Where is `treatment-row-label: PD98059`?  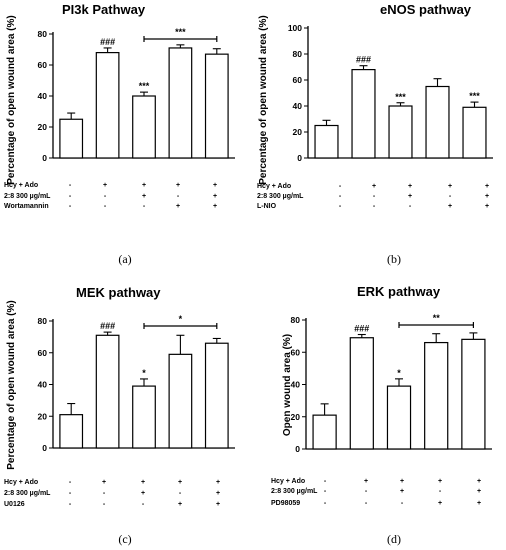 treatment-row-label: PD98059 is located at coordinates (285, 503).